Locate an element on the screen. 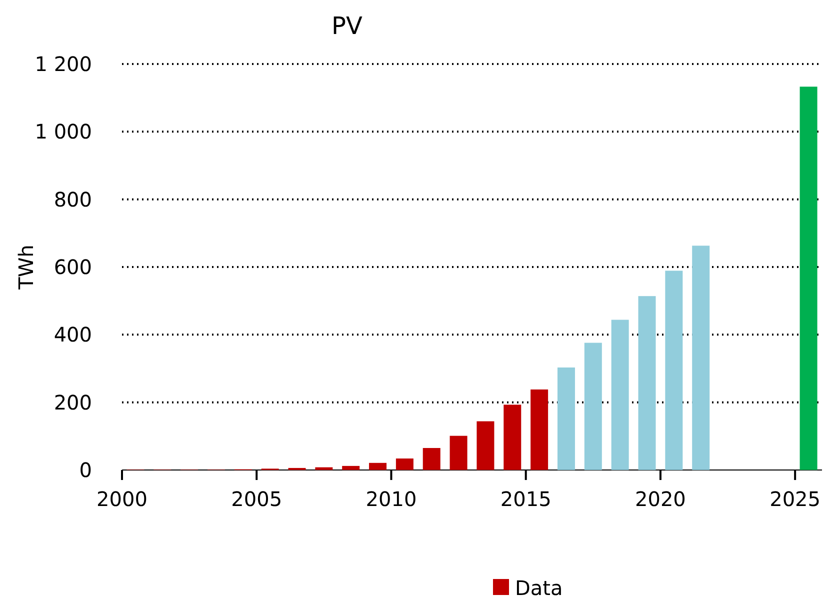  chart-title: PV is located at coordinates (348, 26).